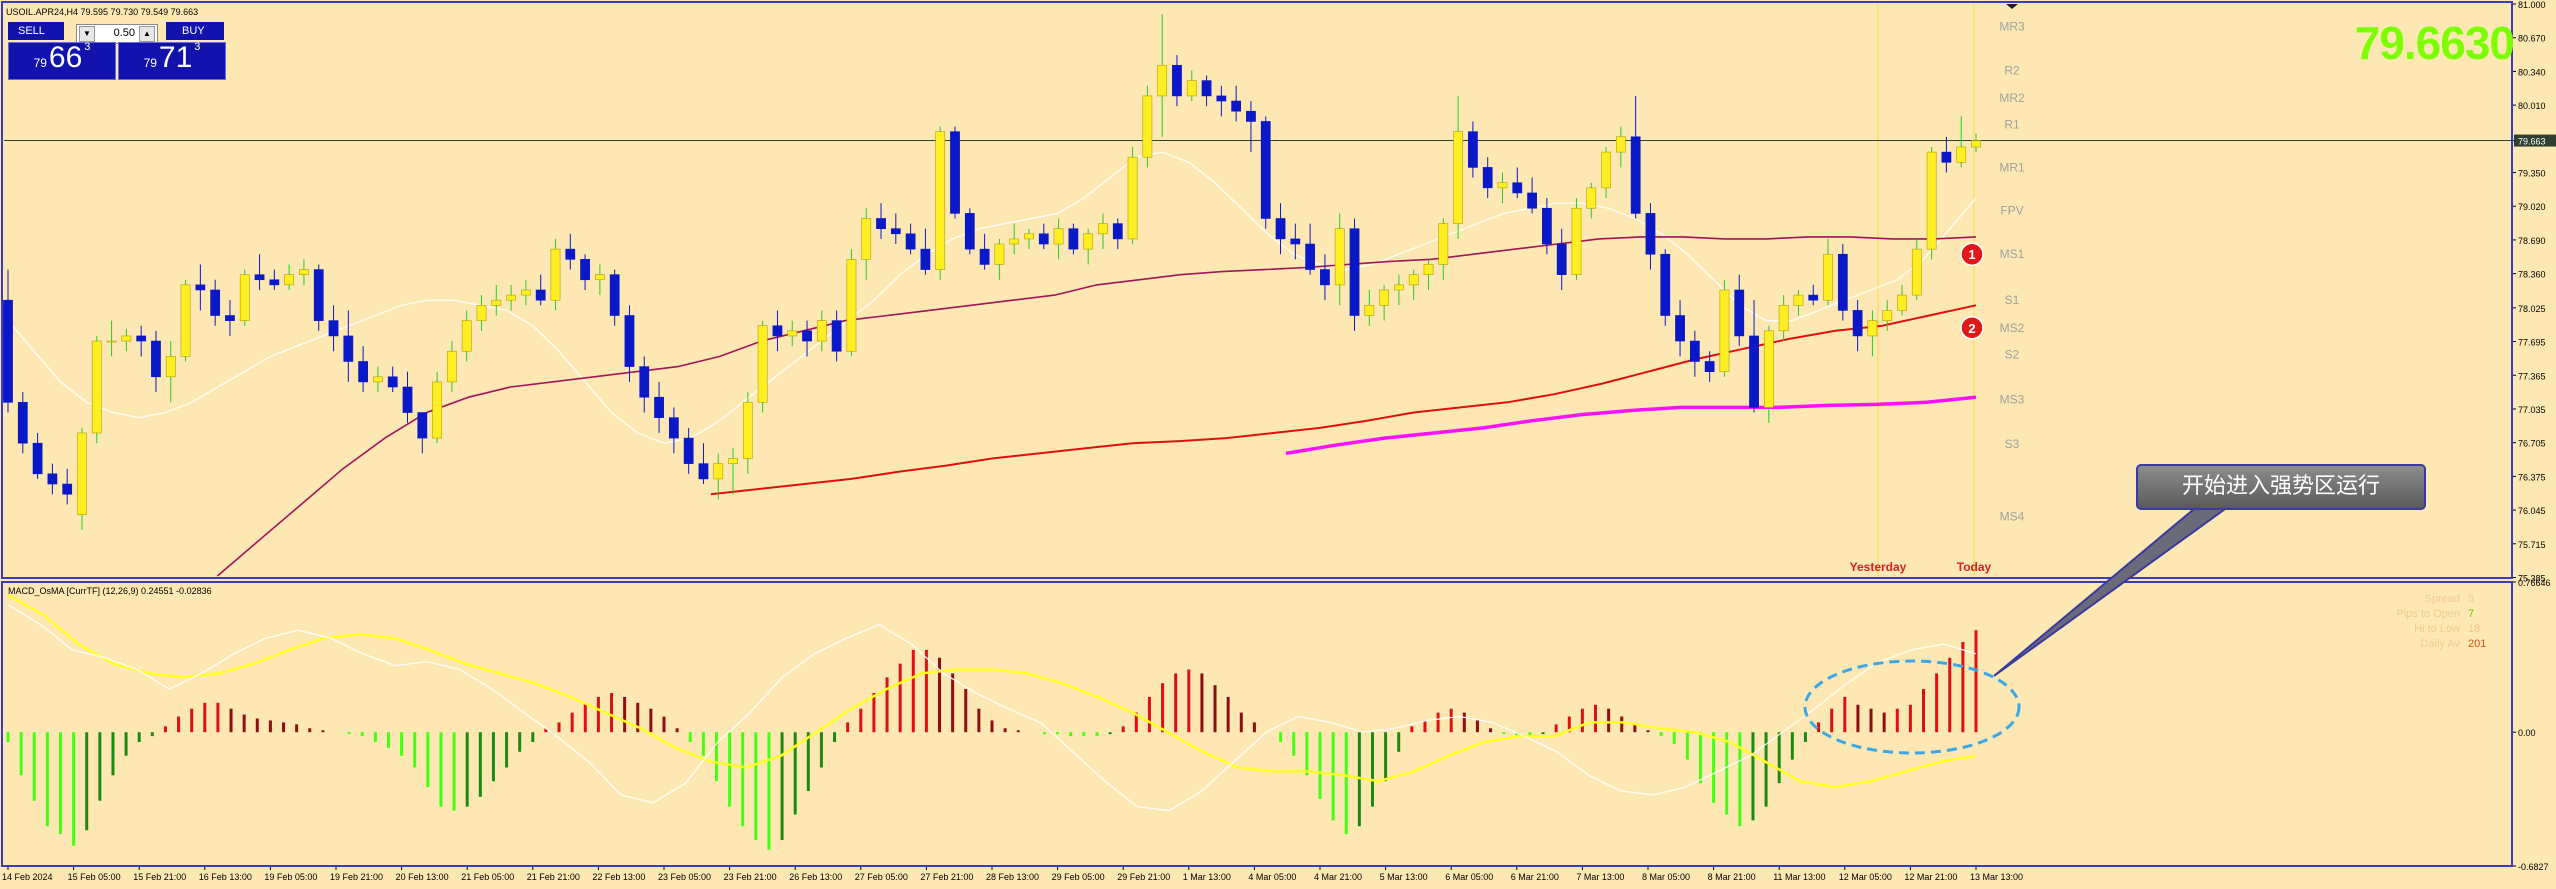 The image size is (2556, 889). Describe the element at coordinates (618, 877) in the screenshot. I see `x-tick-label: 22 Feb 13:00` at that location.